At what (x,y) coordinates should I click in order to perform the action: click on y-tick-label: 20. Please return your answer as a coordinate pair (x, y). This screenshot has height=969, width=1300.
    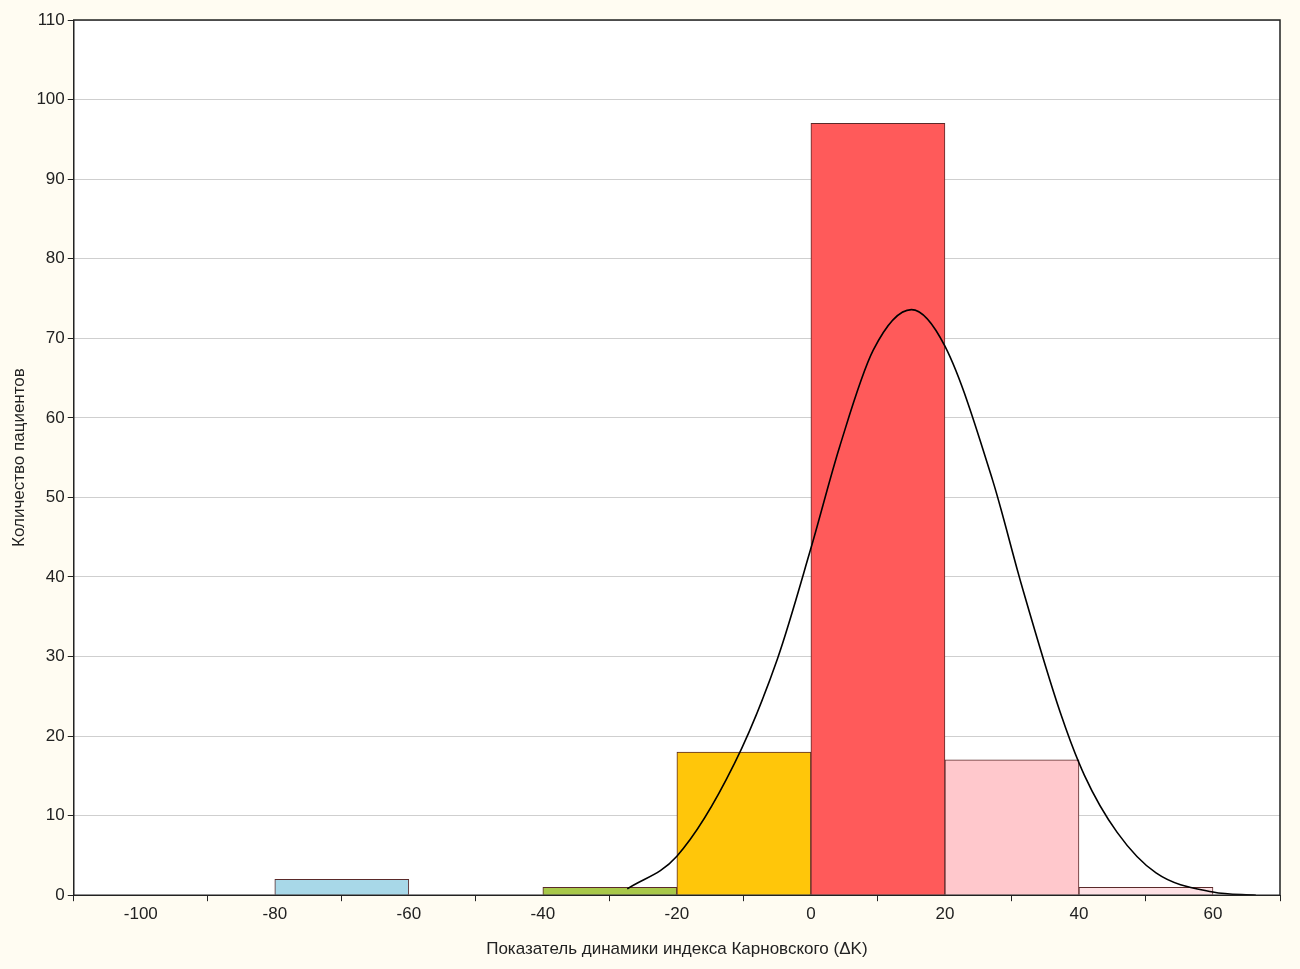
    Looking at the image, I should click on (55, 735).